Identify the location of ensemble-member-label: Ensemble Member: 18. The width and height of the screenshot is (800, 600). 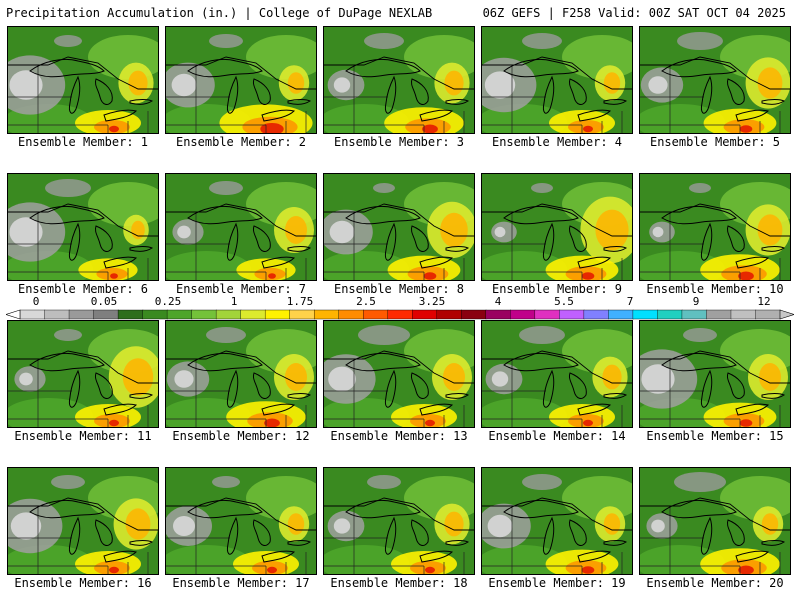
(399, 583).